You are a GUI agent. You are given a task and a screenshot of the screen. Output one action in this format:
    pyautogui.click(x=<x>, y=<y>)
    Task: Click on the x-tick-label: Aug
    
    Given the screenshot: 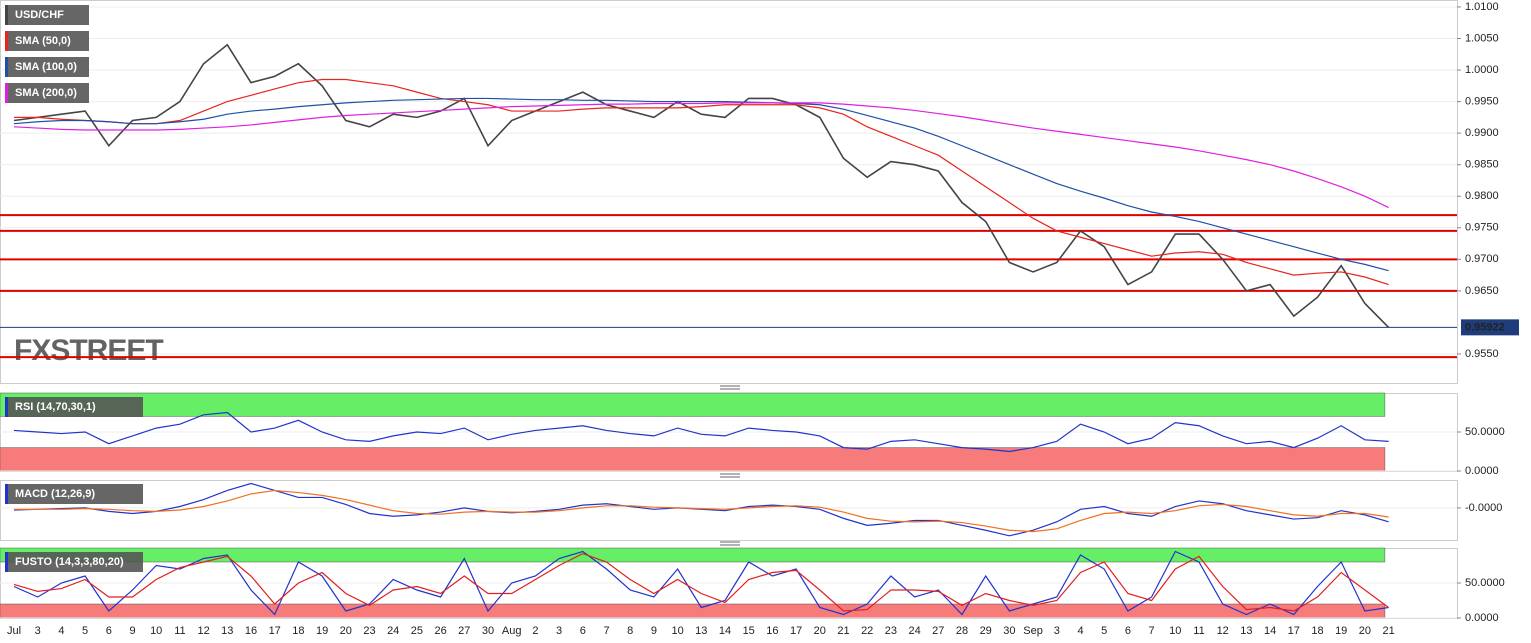 What is the action you would take?
    pyautogui.click(x=512, y=631)
    